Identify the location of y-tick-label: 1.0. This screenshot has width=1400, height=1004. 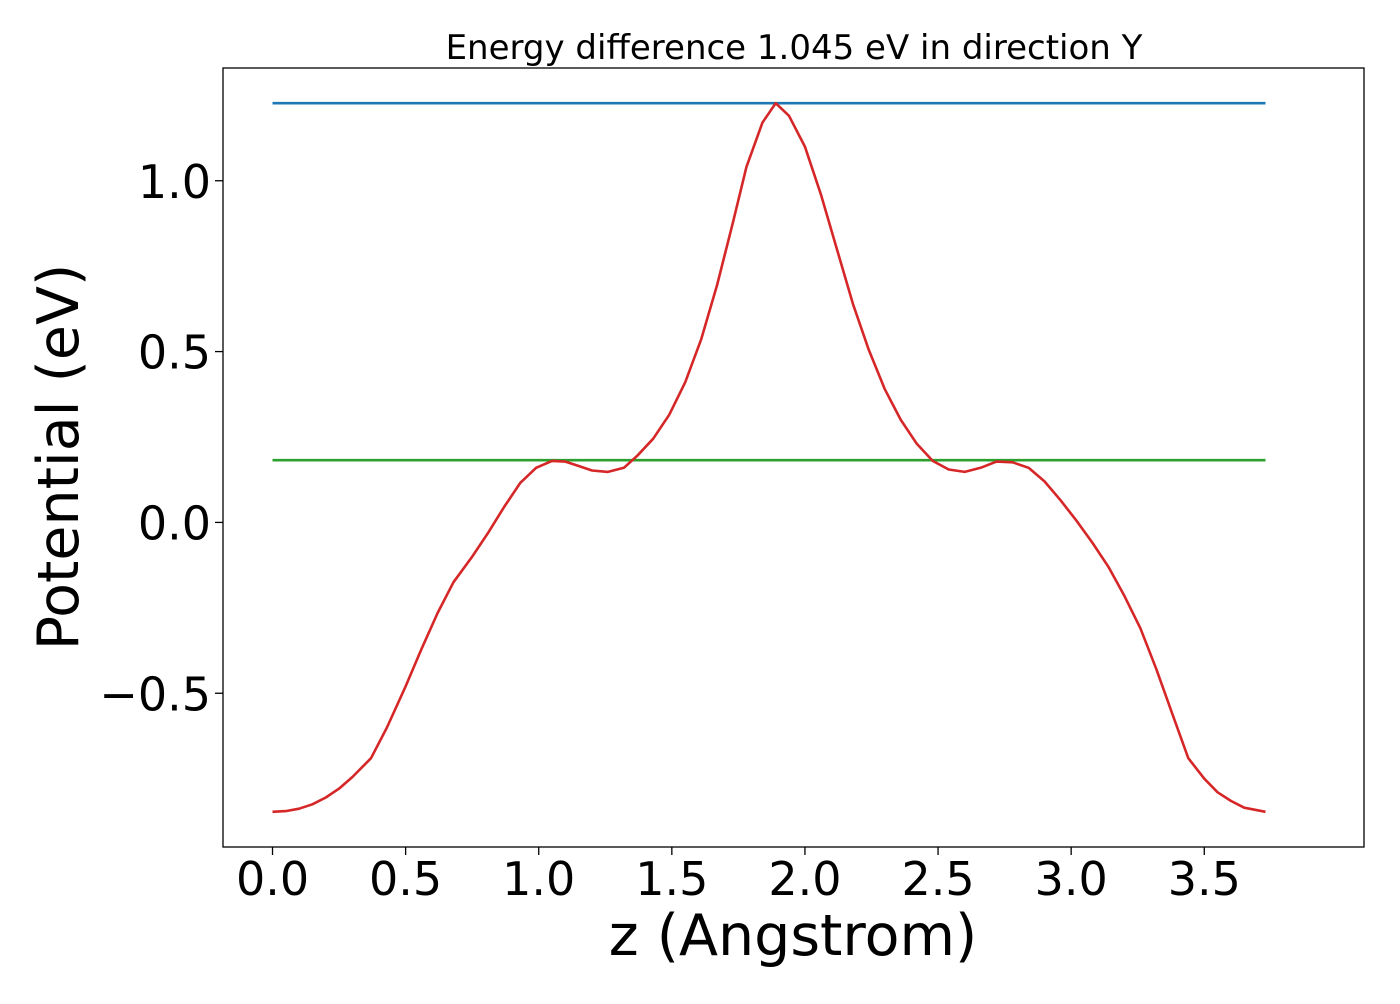
(174, 182).